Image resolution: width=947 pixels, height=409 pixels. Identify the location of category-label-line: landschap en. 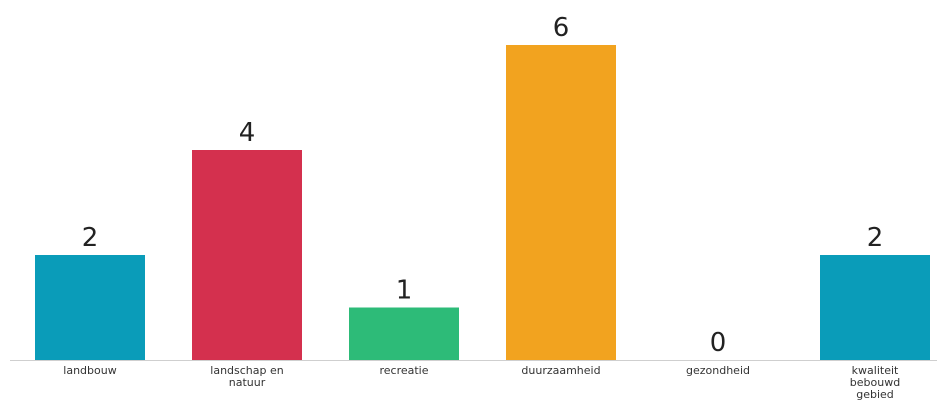
(246, 370).